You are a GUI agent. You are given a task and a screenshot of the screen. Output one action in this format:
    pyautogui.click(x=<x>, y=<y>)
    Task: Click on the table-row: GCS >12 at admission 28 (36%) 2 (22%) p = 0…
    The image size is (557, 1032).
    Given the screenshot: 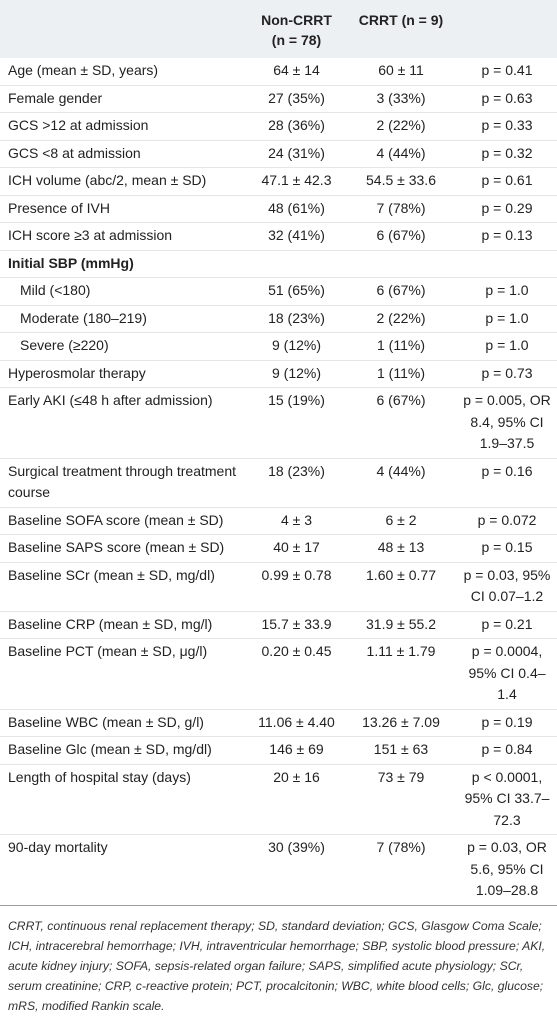 What is the action you would take?
    pyautogui.click(x=278, y=126)
    